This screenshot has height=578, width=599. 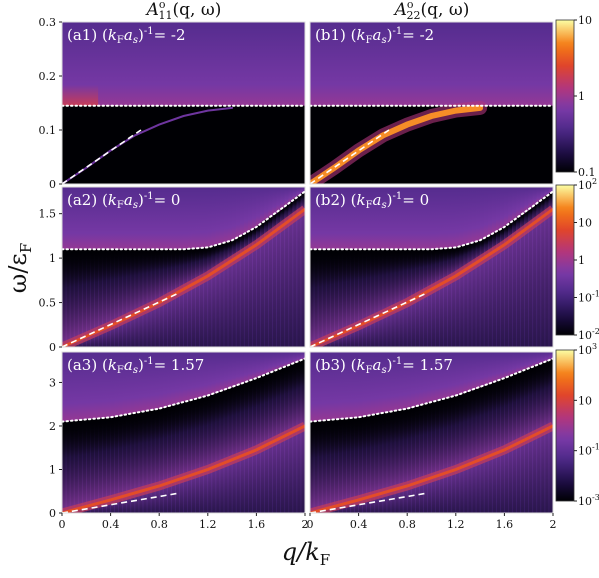 What do you see at coordinates (505, 524) in the screenshot?
I see `x-tick-label: 1.6` at bounding box center [505, 524].